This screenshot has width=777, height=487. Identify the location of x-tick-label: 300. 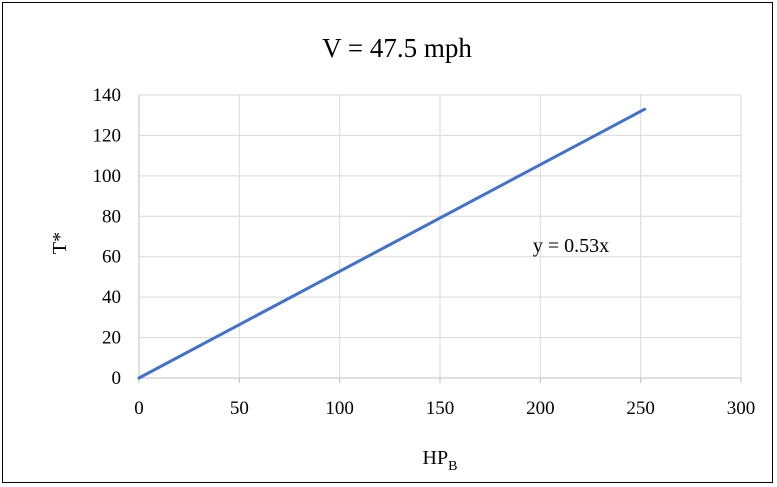
(741, 408).